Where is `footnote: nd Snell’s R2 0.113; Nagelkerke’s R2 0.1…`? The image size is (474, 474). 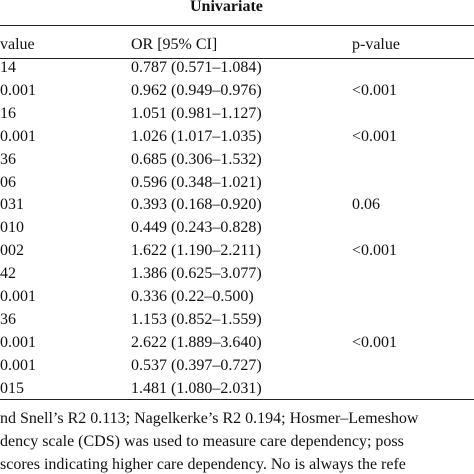
footnote: nd Snell’s R2 0.113; Nagelkerke’s R2 0.1… is located at coordinates (209, 418).